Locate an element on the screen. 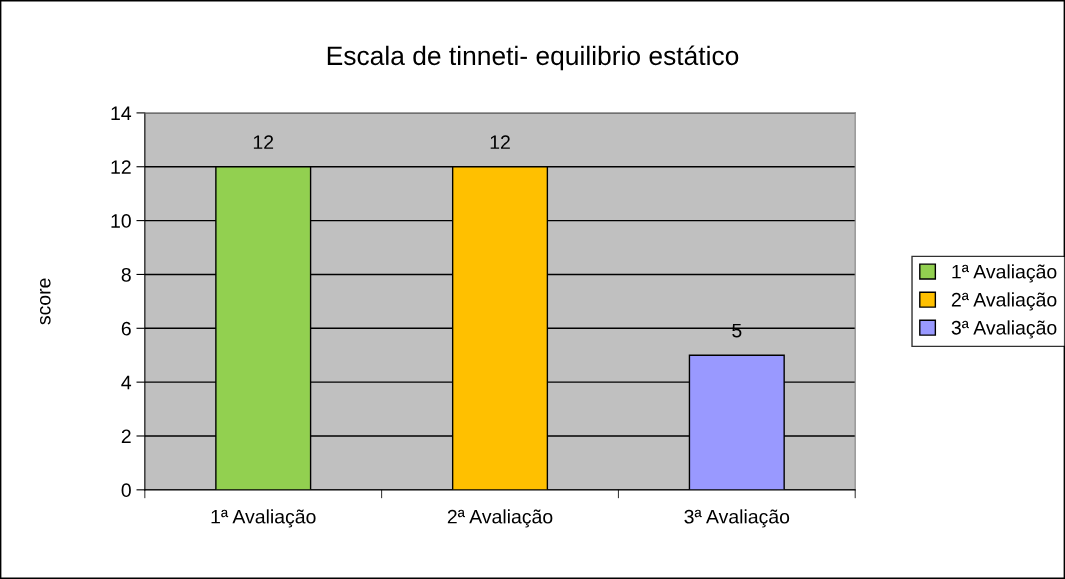 The width and height of the screenshot is (1065, 579). x-tick-label: 1ª Avaliação is located at coordinates (263, 518).